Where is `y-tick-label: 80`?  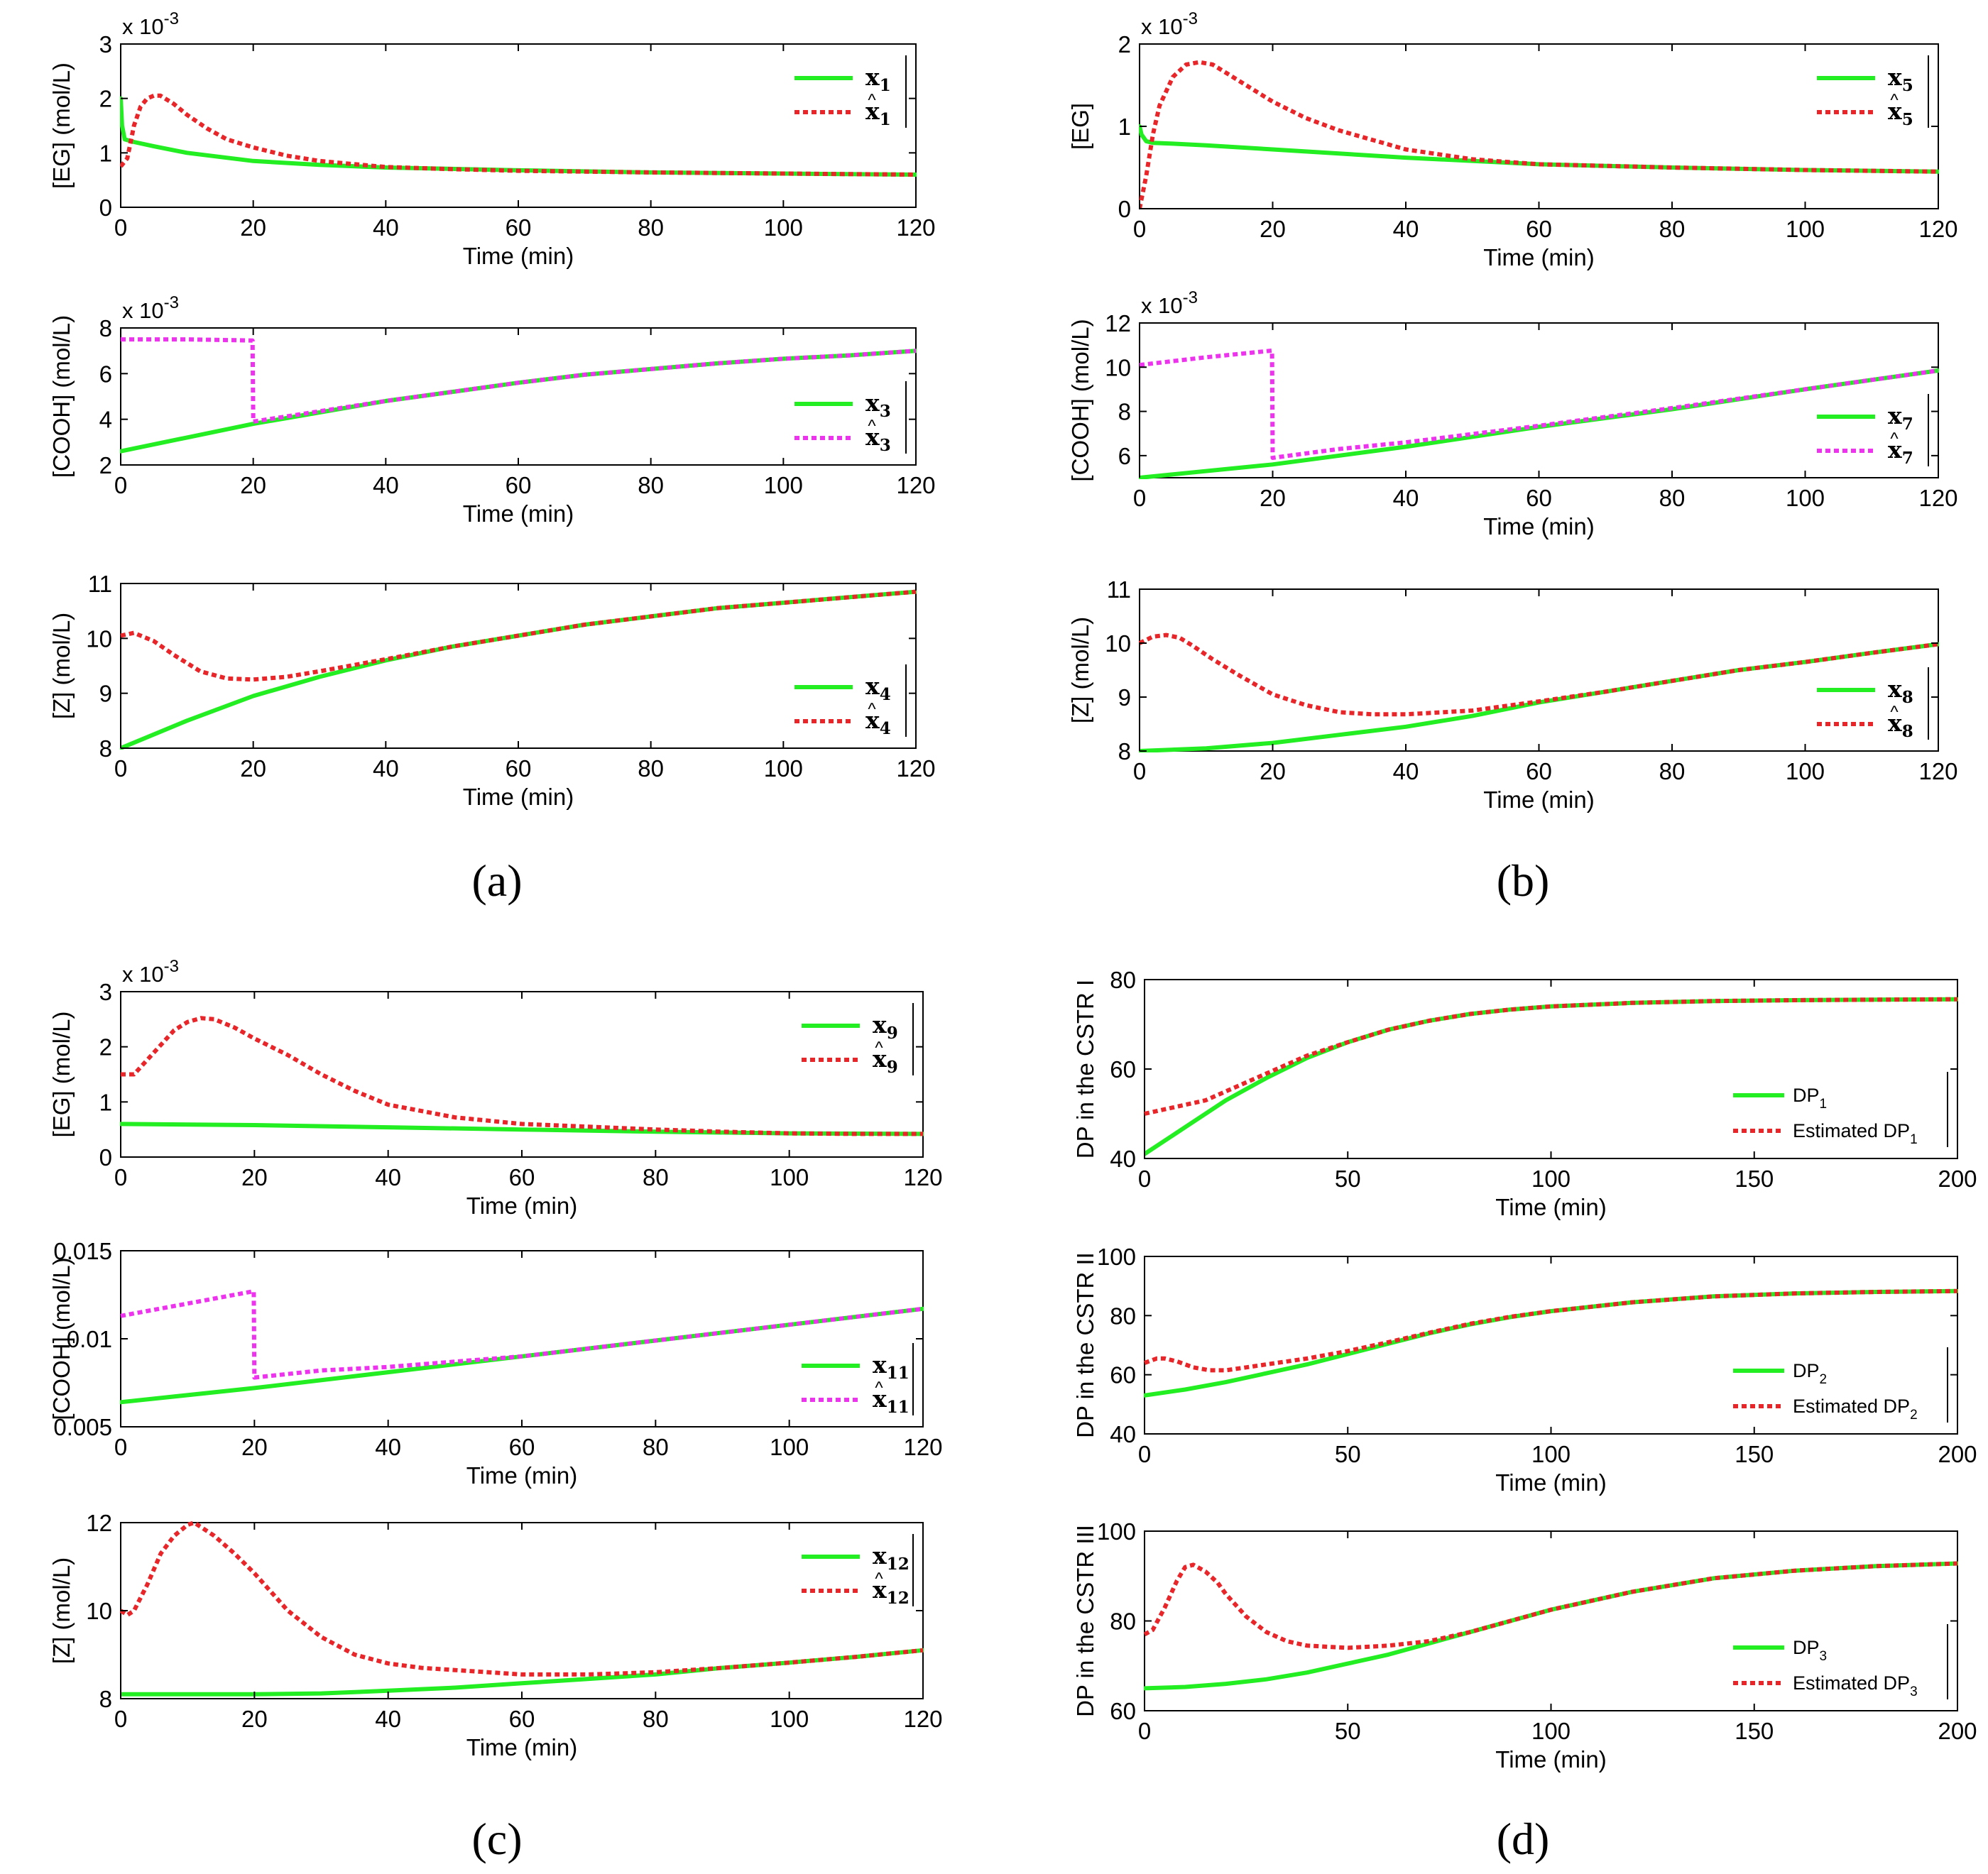 y-tick-label: 80 is located at coordinates (1123, 1316).